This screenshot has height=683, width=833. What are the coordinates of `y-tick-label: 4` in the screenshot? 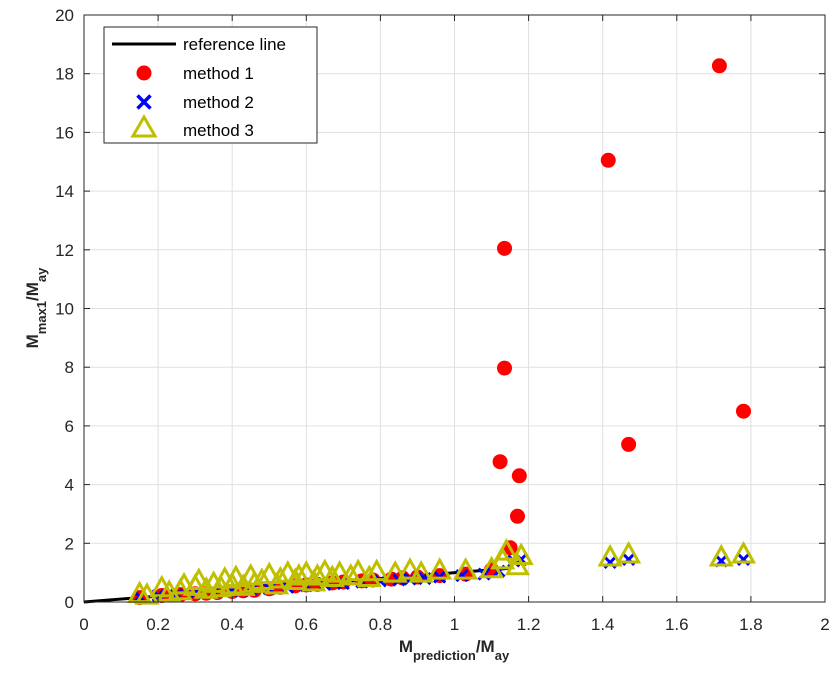 It's located at (69, 485).